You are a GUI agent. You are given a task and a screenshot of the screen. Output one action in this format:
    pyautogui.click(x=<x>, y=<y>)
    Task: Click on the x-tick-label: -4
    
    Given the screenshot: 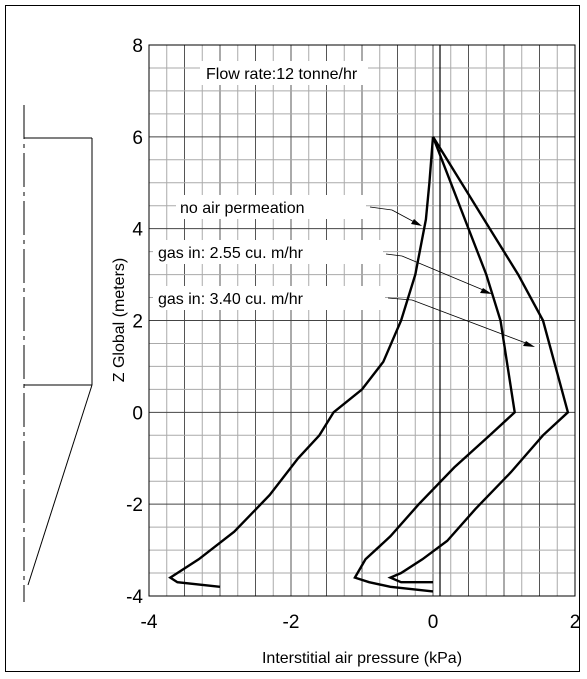 What is the action you would take?
    pyautogui.click(x=149, y=622)
    